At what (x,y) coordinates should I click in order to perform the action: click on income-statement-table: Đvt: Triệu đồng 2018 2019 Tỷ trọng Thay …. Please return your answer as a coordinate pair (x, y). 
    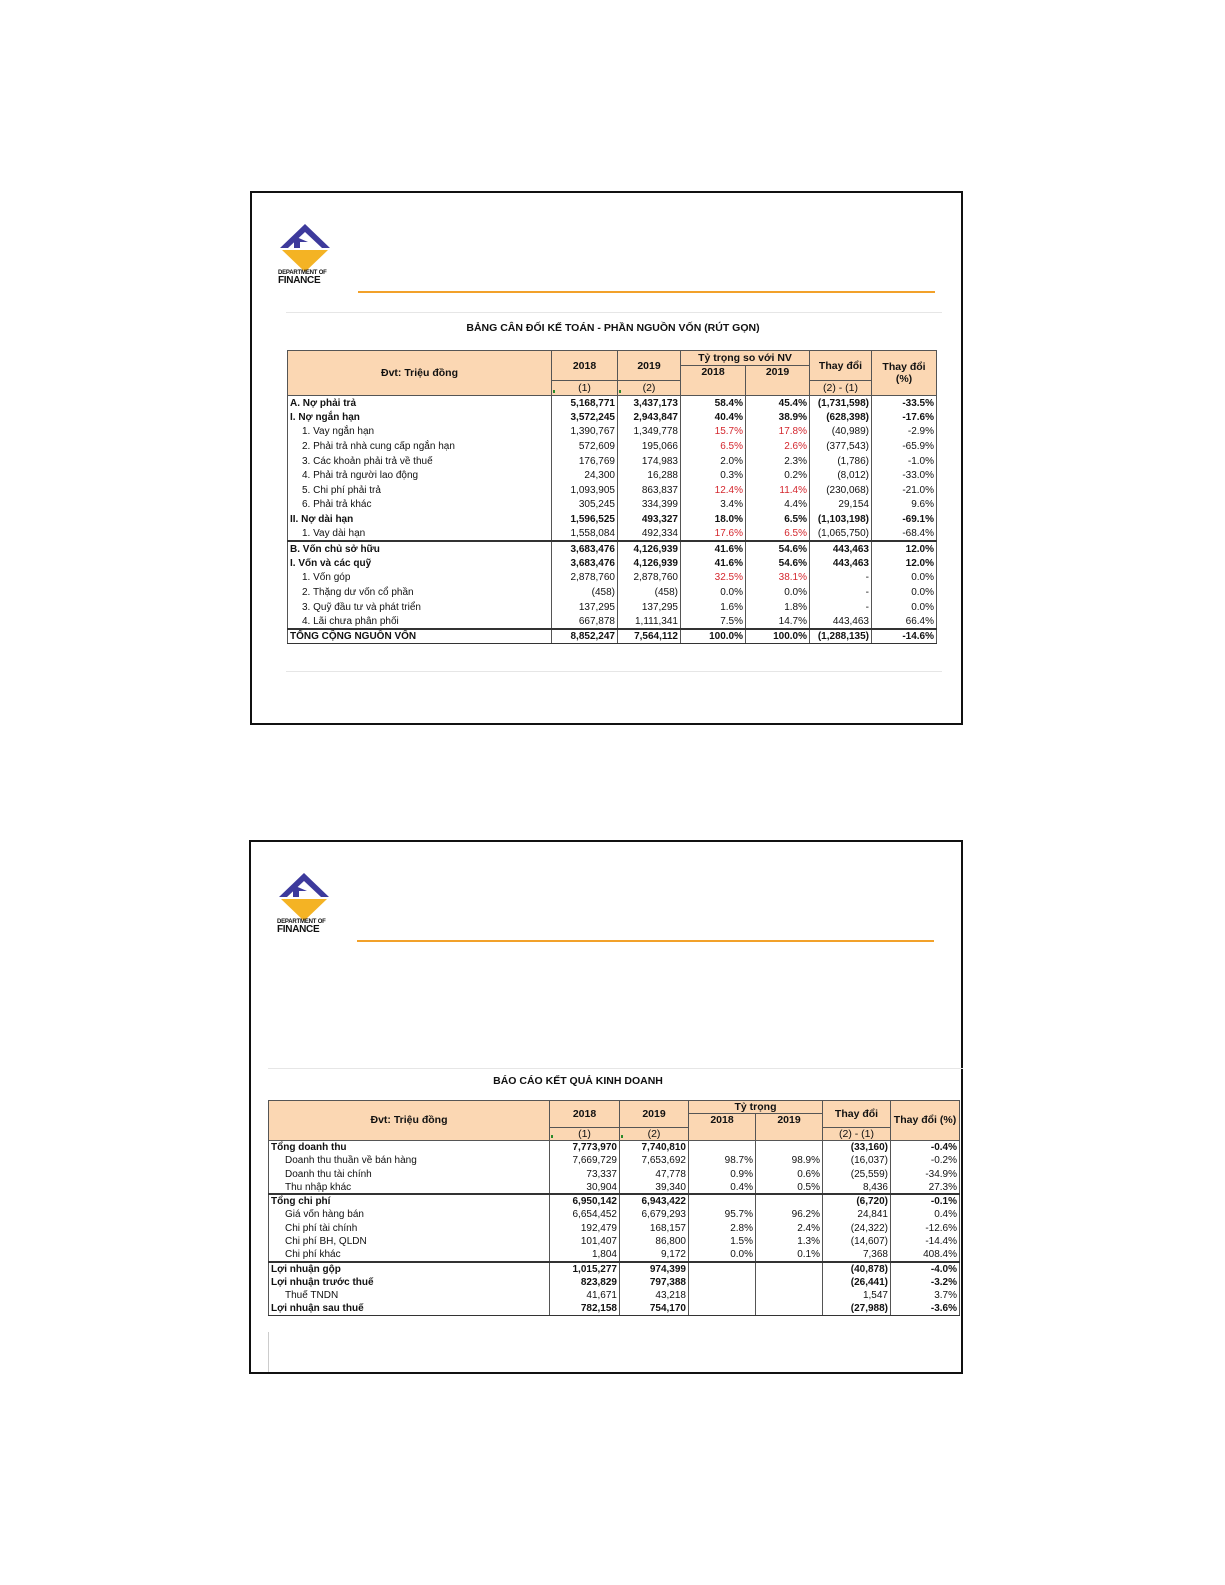
    Looking at the image, I should click on (614, 1208).